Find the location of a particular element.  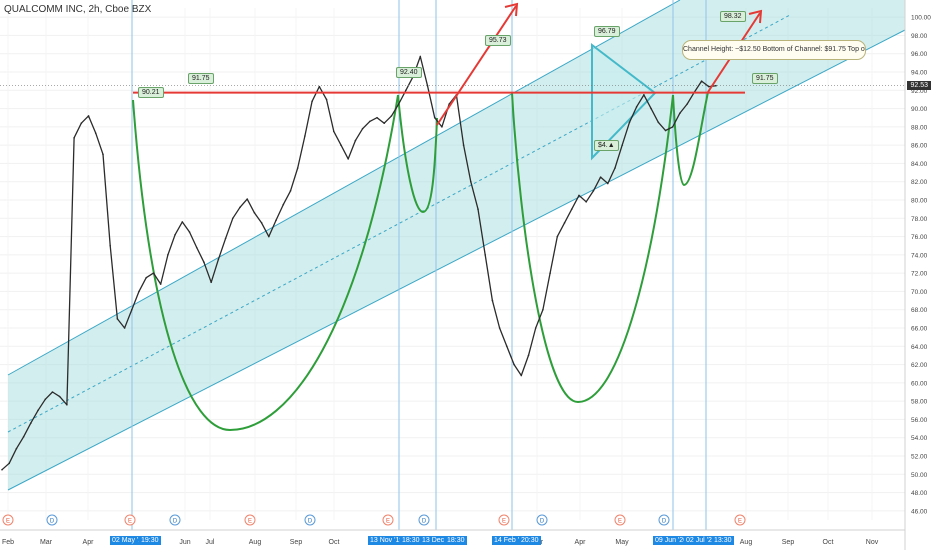

price-label-peak-2: 92.40 is located at coordinates (409, 72).